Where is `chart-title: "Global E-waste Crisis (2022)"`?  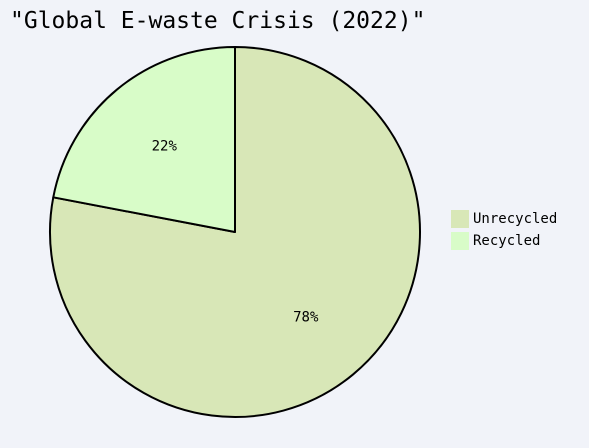 chart-title: "Global E-waste Crisis (2022)" is located at coordinates (218, 21).